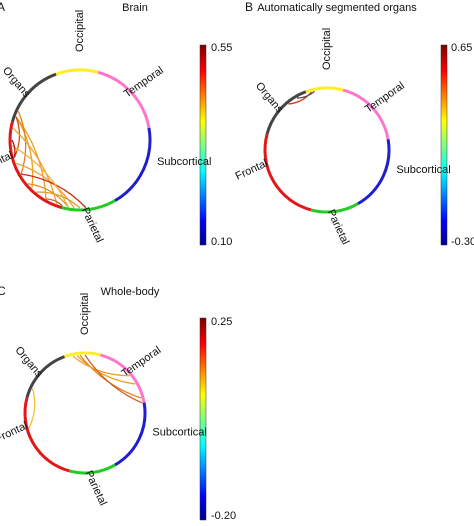 The image size is (474, 526). What do you see at coordinates (461, 48) in the screenshot?
I see `colorbar-max: 0.65` at bounding box center [461, 48].